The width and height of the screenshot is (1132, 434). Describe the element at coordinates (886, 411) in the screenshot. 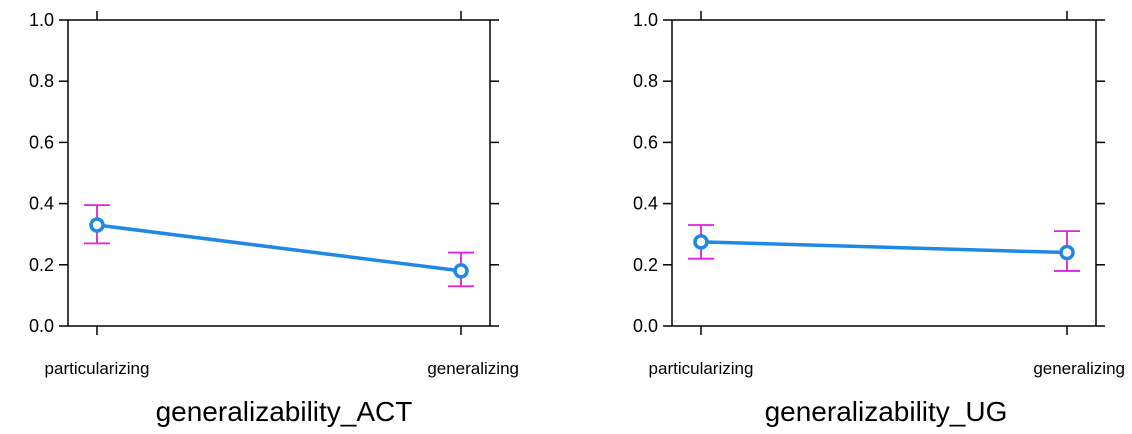

I see `x-axis-label: generalizability_UG` at that location.